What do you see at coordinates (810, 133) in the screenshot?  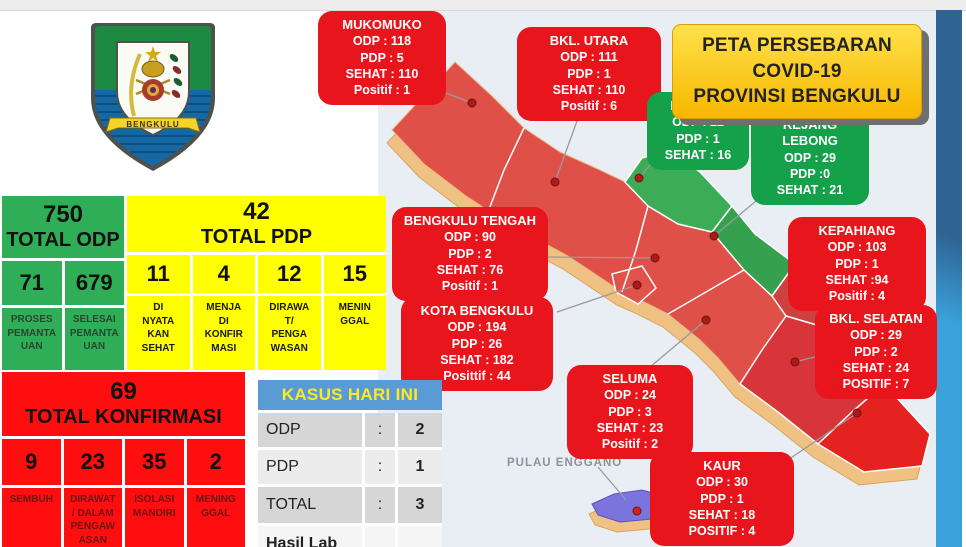 I see `callout-region-name: REJANG LEBONG` at bounding box center [810, 133].